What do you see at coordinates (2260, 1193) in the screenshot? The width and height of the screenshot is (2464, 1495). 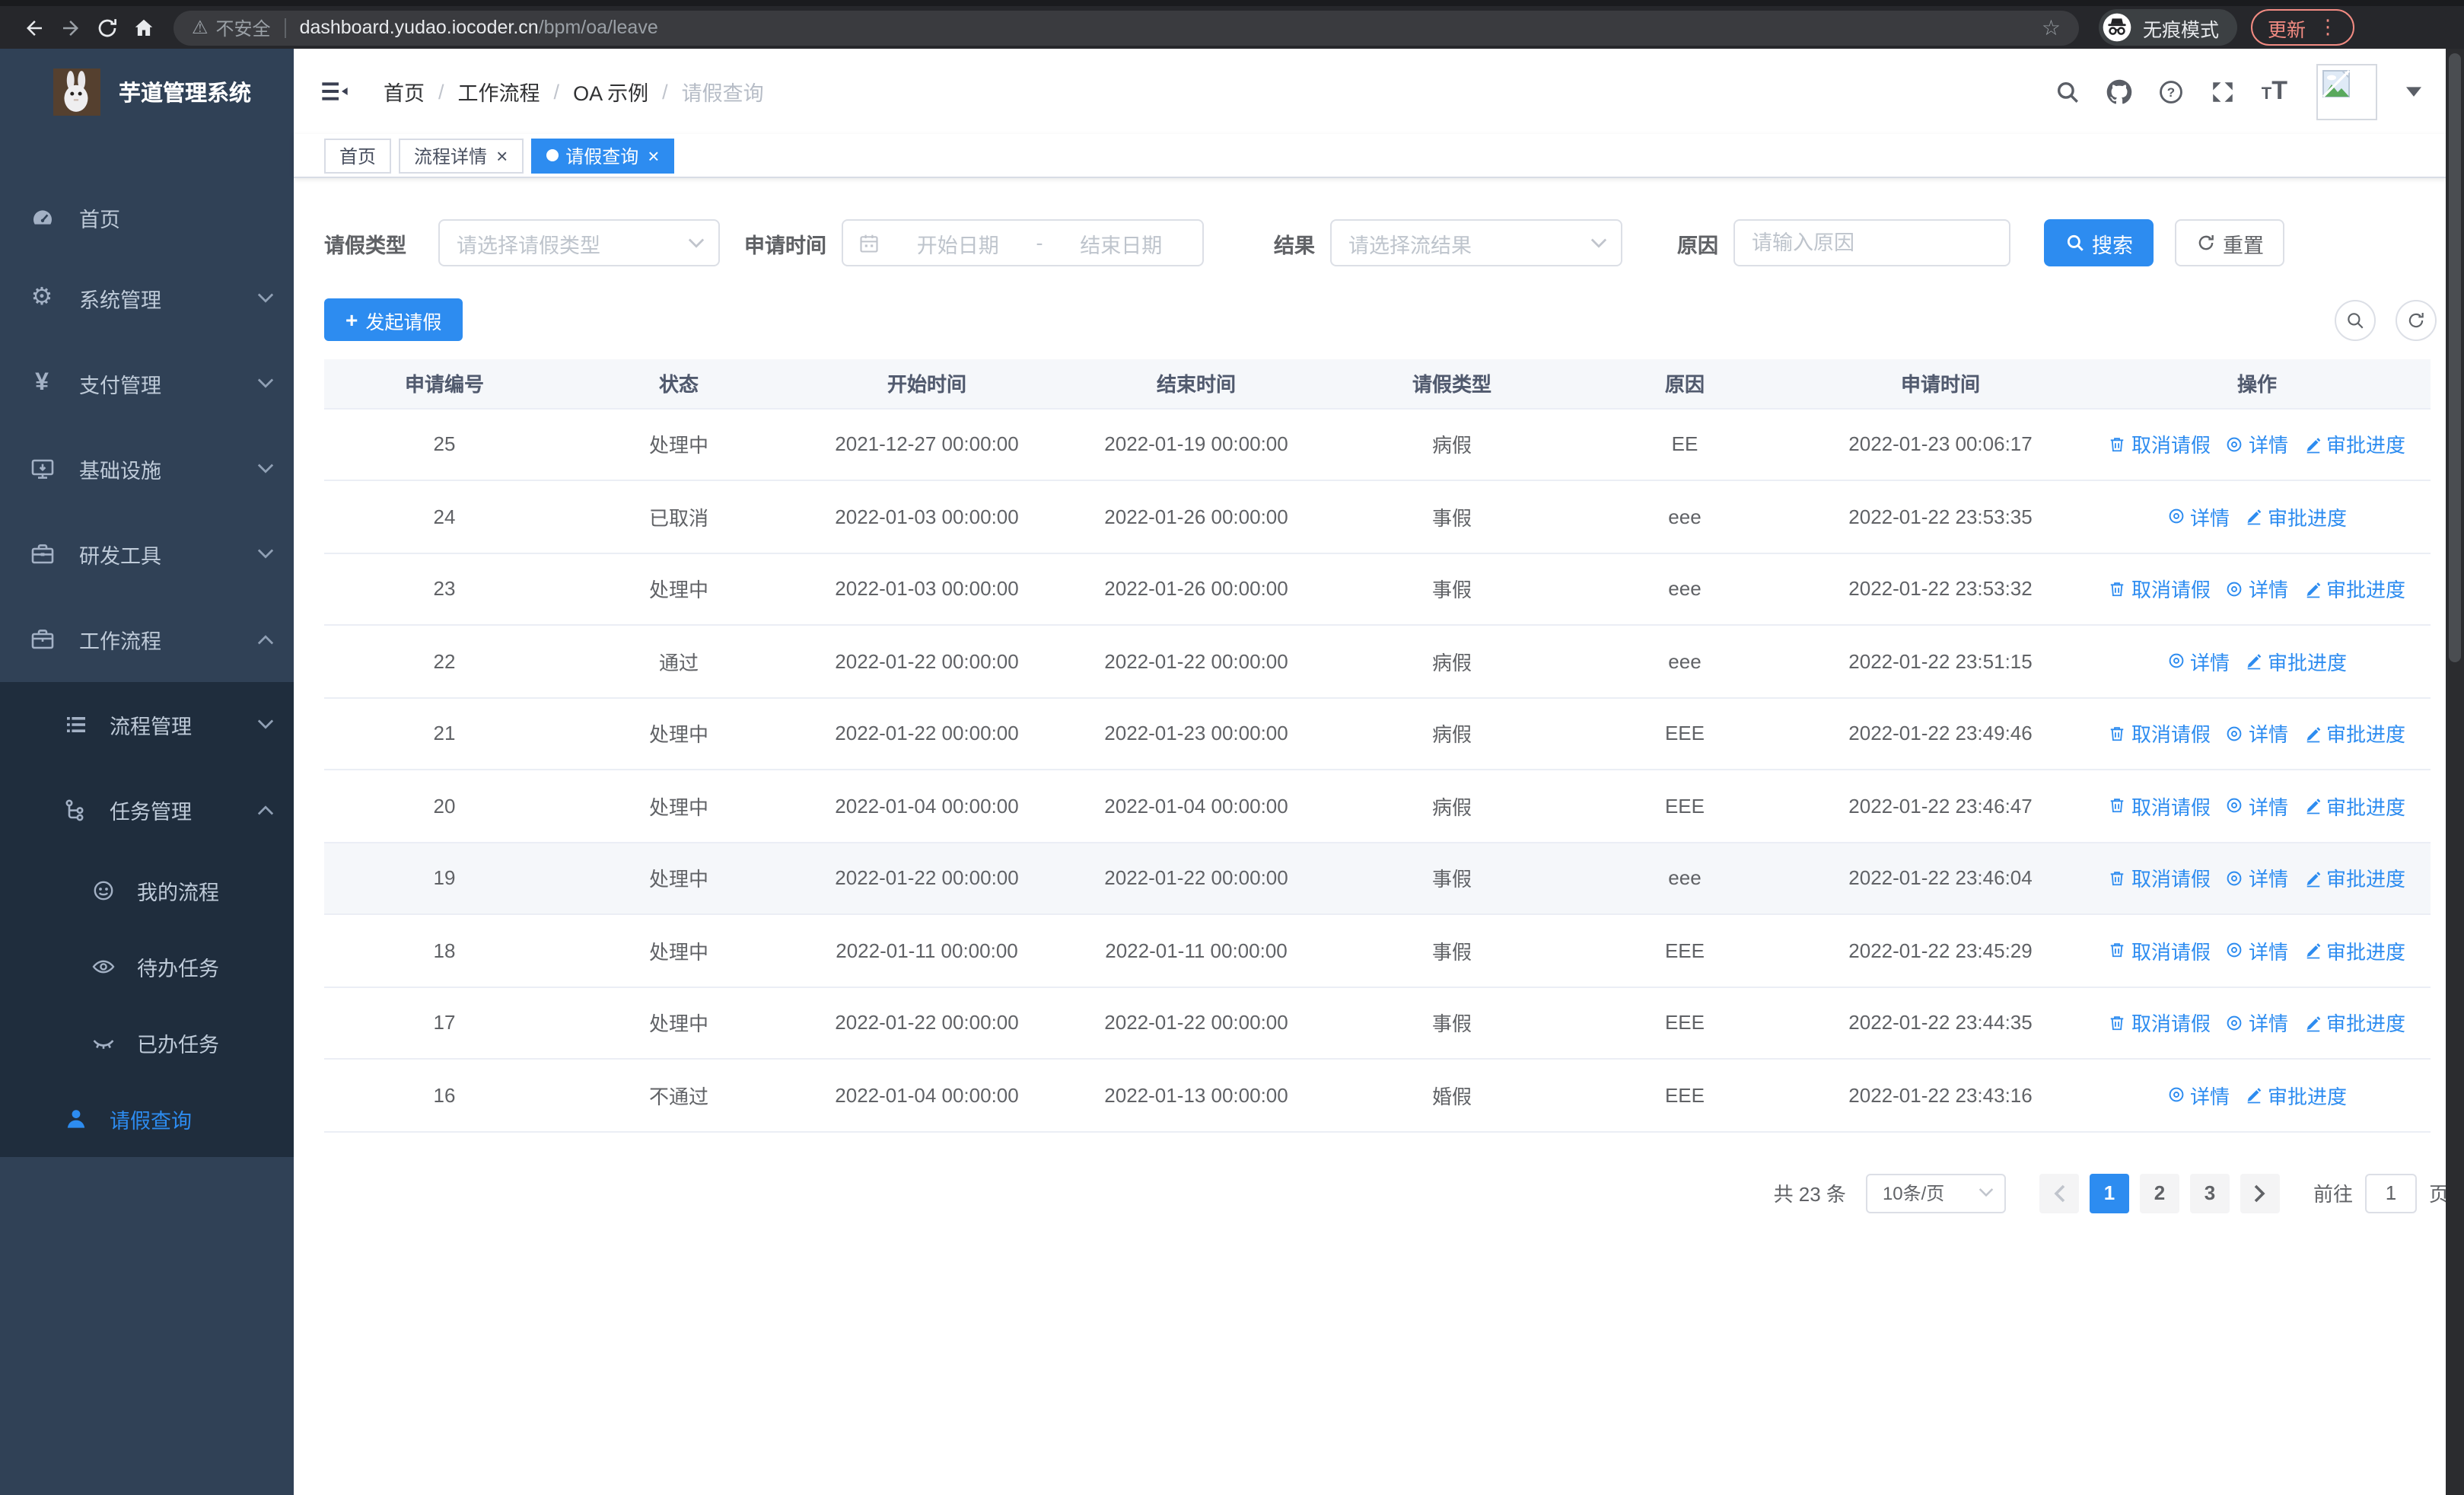 I see `next-page-button` at bounding box center [2260, 1193].